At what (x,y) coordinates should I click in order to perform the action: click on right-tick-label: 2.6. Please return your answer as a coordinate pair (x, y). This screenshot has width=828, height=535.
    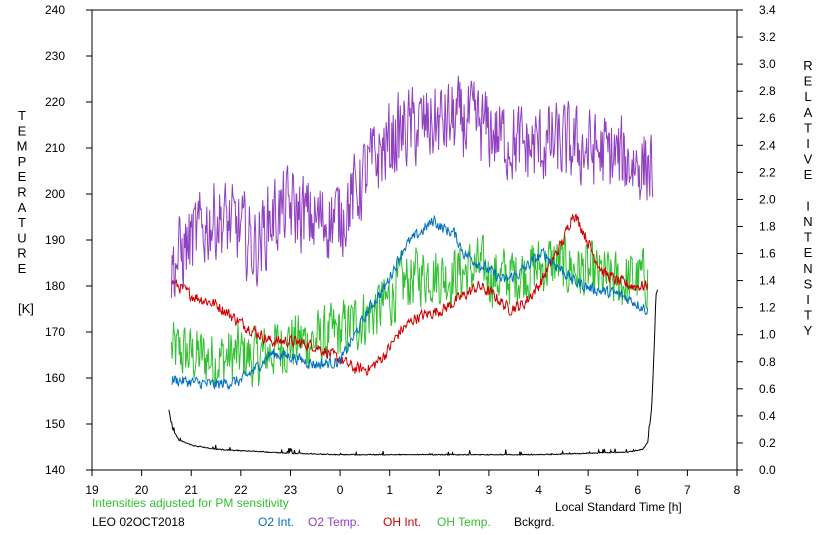
    Looking at the image, I should click on (767, 118).